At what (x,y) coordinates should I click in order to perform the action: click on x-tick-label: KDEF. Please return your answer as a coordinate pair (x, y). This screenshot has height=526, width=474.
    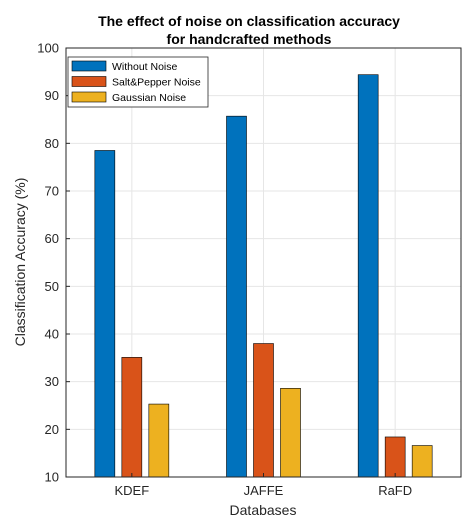
    Looking at the image, I should click on (131, 490).